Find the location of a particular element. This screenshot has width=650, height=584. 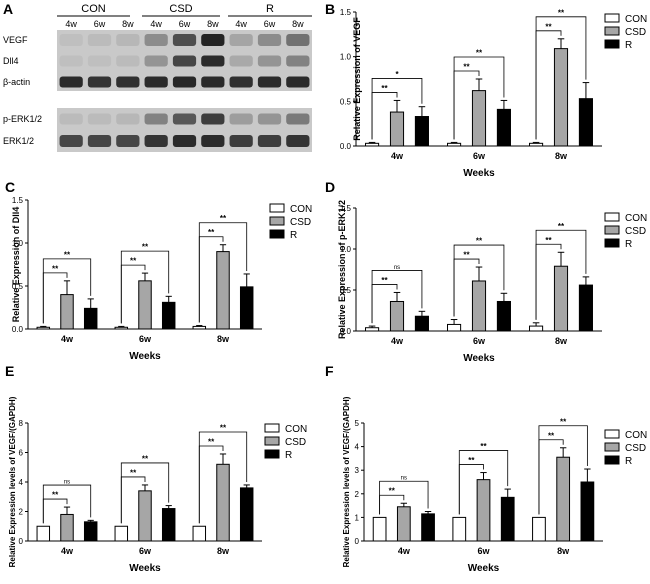

y-tick-label: 1 is located at coordinates (357, 517).